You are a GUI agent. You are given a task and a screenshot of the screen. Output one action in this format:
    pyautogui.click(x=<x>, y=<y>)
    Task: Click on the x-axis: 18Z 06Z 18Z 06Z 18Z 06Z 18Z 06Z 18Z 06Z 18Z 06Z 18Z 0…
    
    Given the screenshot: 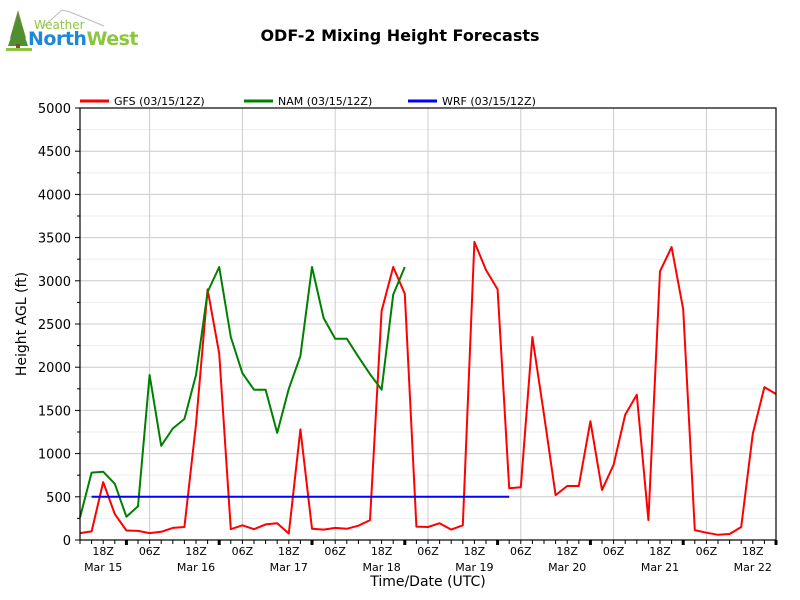 What is the action you would take?
    pyautogui.click(x=428, y=557)
    